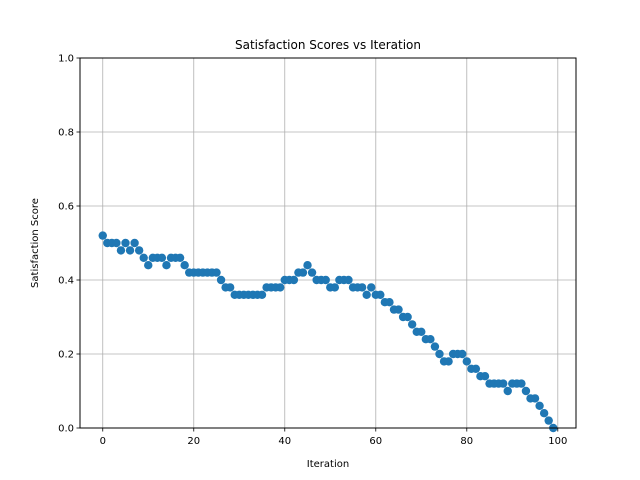 This screenshot has height=480, width=640. What do you see at coordinates (66, 355) in the screenshot?
I see `y-tick-label: 0.2` at bounding box center [66, 355].